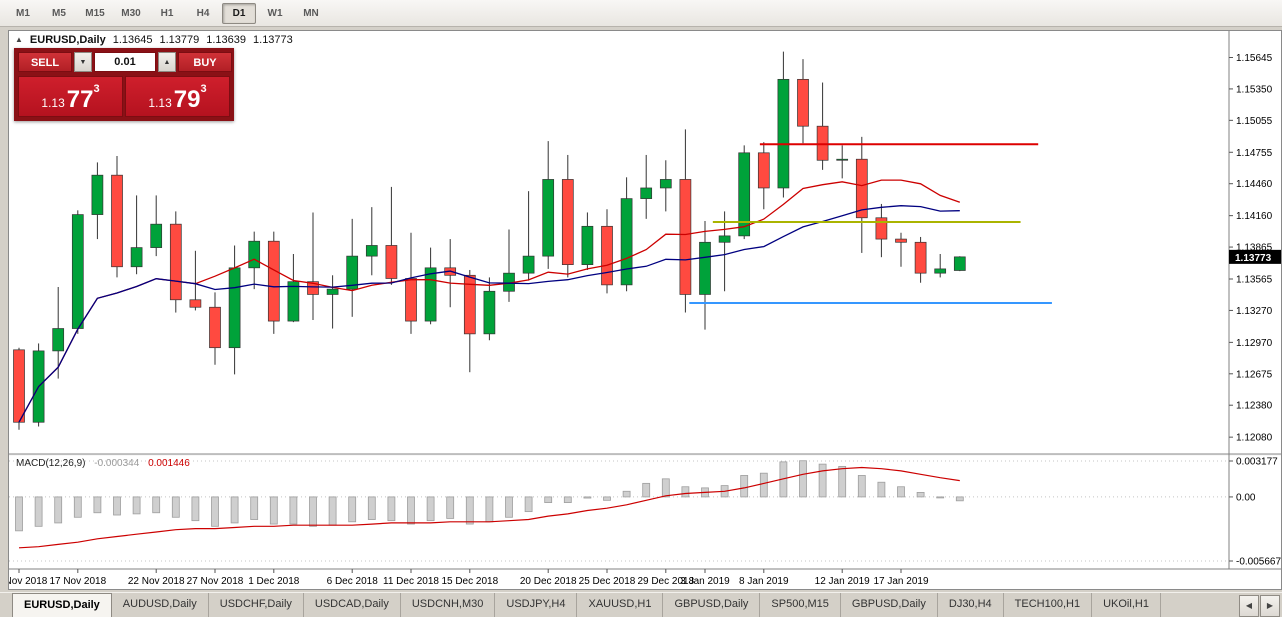 The width and height of the screenshot is (1282, 617). Describe the element at coordinates (156, 581) in the screenshot. I see `date-axis-label: 22 Nov 2018` at that location.